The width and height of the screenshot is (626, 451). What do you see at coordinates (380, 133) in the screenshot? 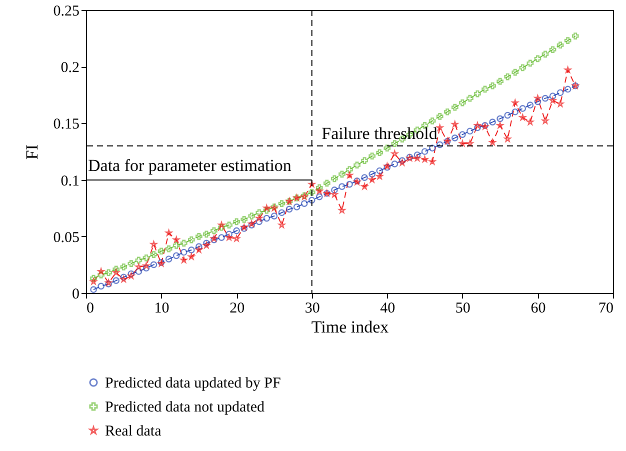
I see `ref-line-label: Failure threshold` at bounding box center [380, 133].